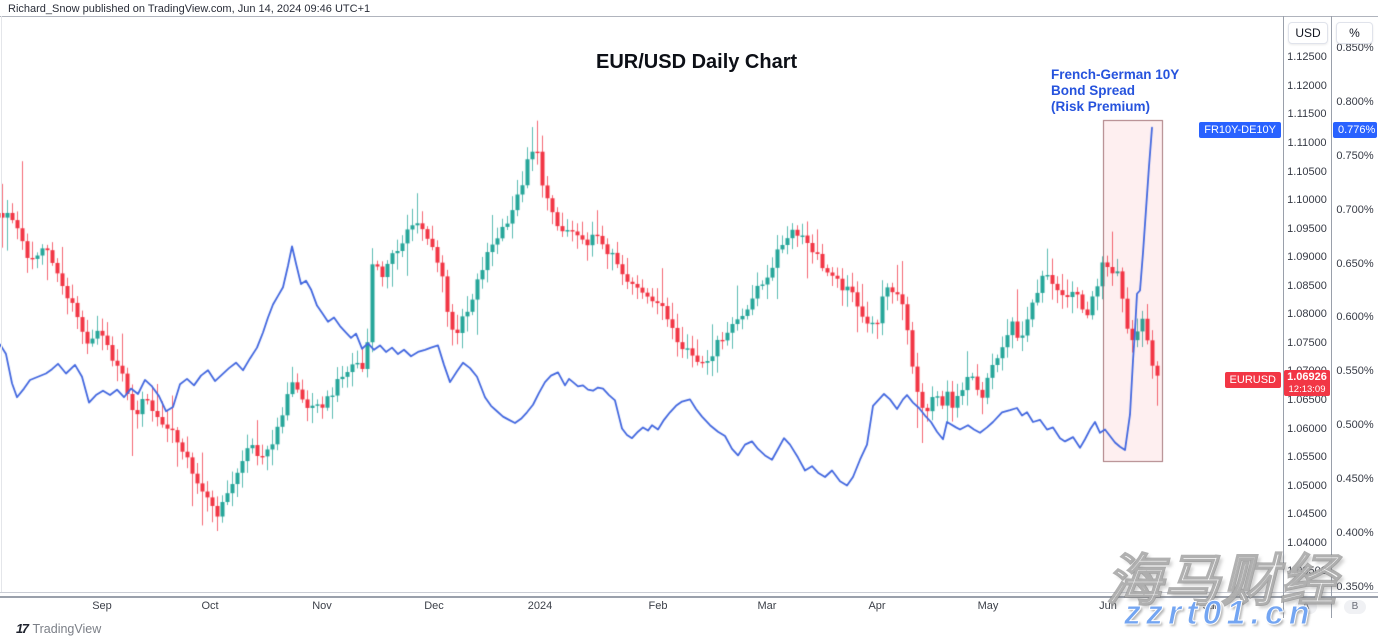 The width and height of the screenshot is (1378, 643). What do you see at coordinates (1307, 285) in the screenshot?
I see `usd-axis-tick: 1.08500` at bounding box center [1307, 285].